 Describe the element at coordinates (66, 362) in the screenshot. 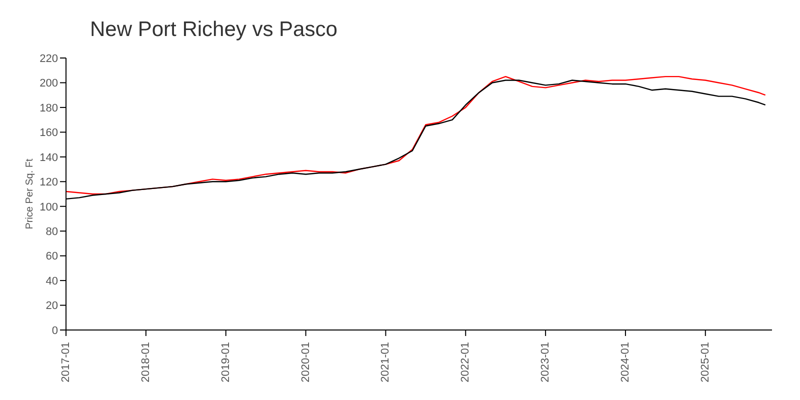

I see `x-tick-label: 2017-01` at that location.